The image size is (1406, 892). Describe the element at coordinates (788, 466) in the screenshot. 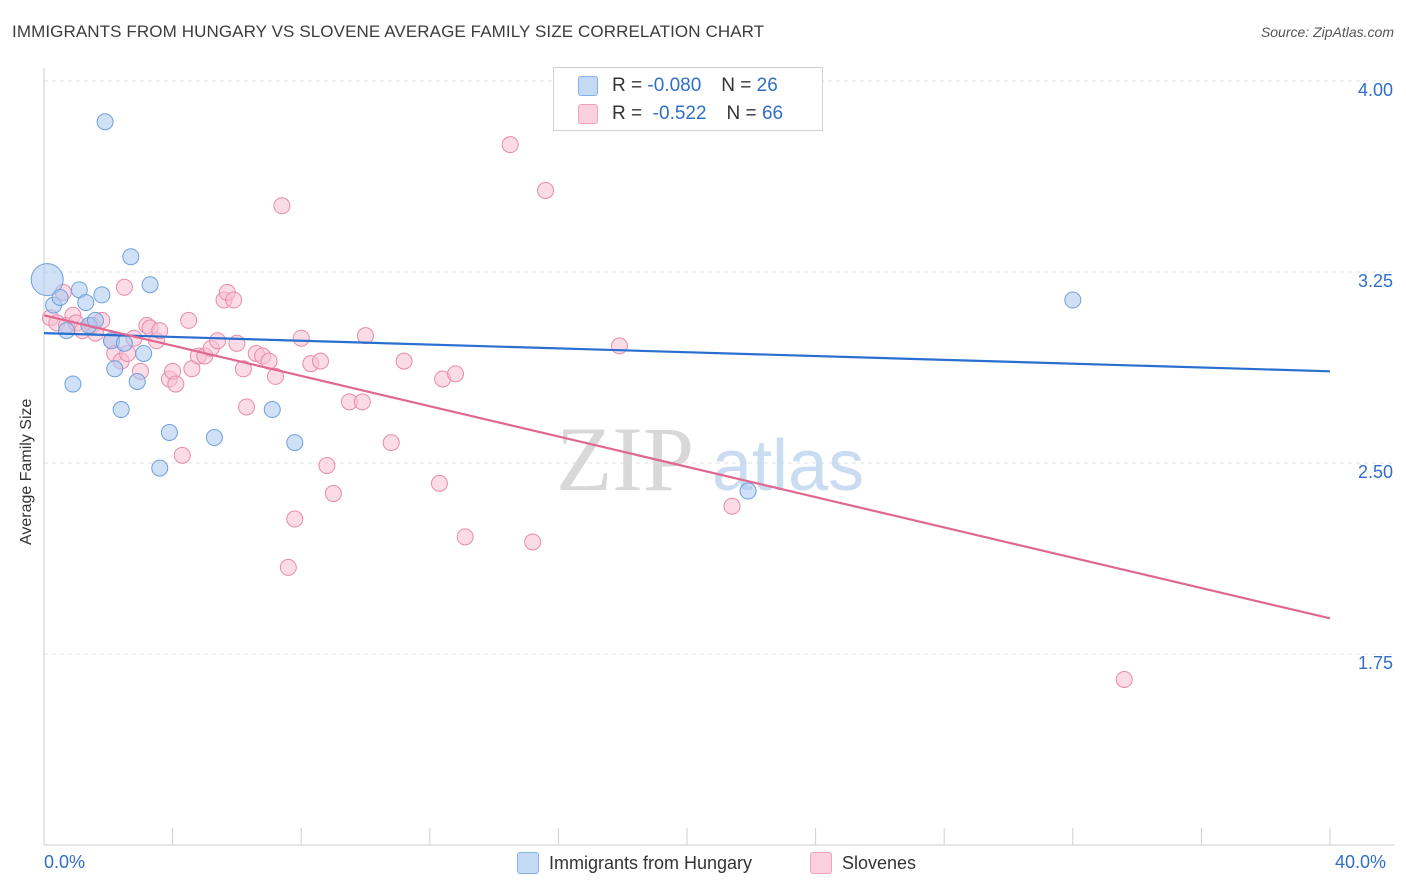

I see `watermark-atlas: atlas` at that location.